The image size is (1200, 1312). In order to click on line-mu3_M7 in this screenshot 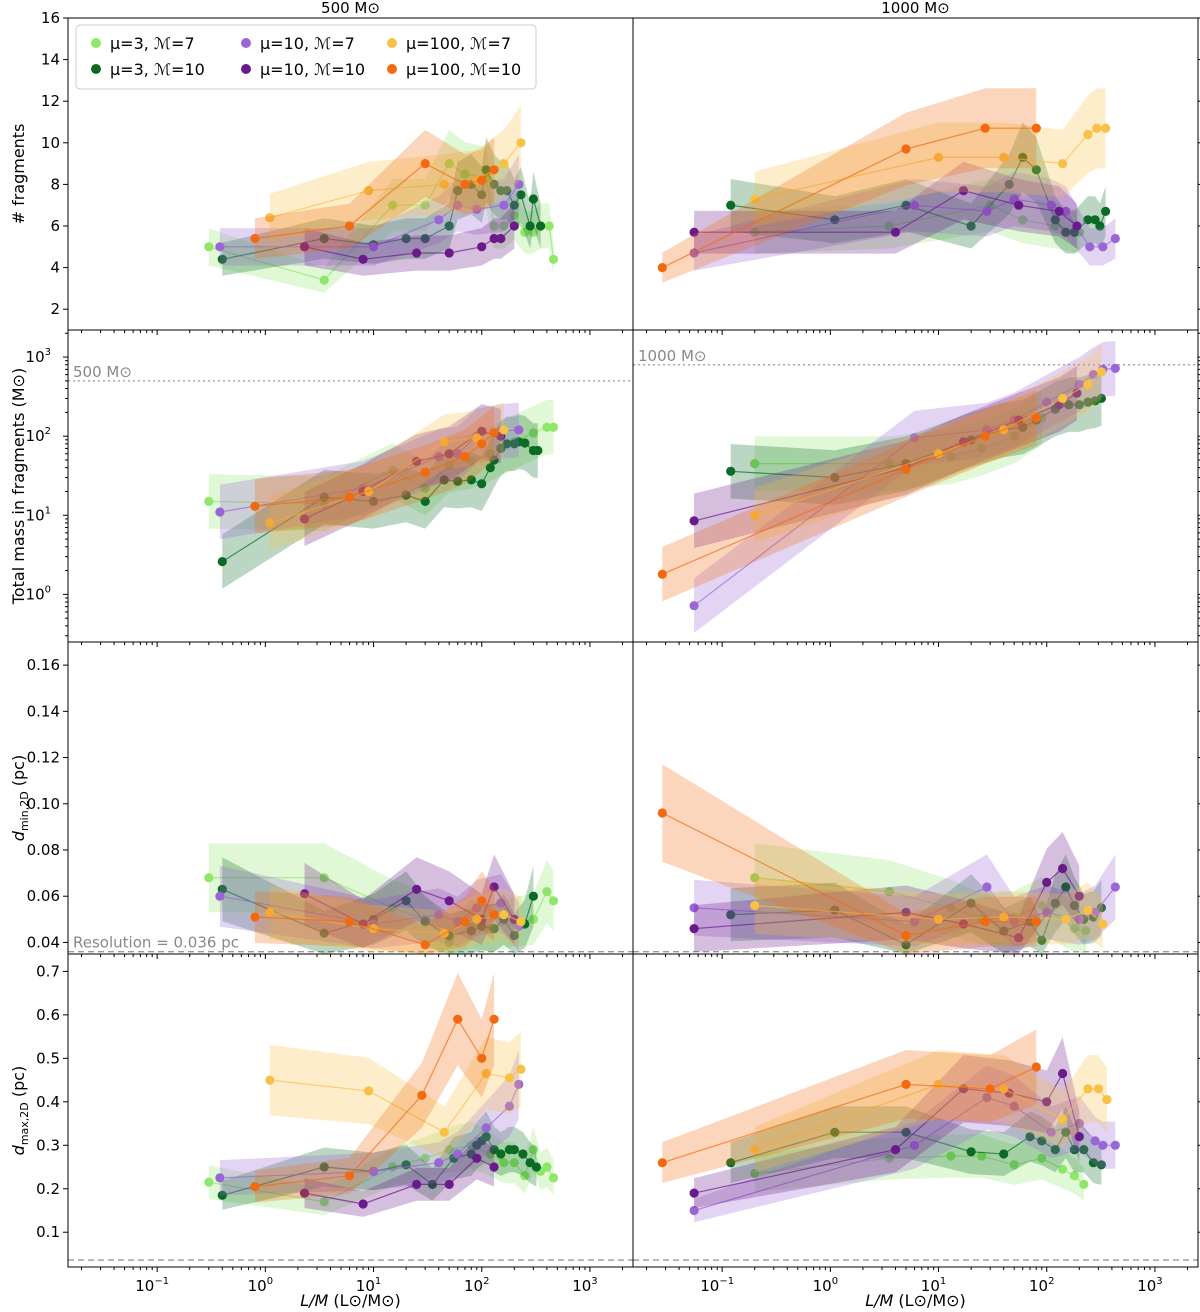, I will do `click(898, 441)`.